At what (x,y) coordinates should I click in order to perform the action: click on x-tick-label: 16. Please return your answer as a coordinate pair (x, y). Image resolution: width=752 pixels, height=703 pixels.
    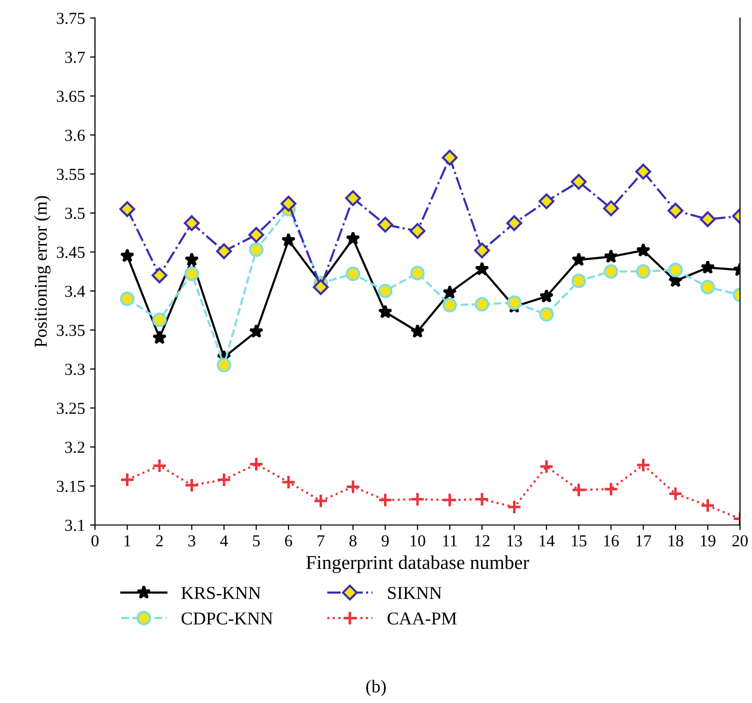
    Looking at the image, I should click on (611, 540).